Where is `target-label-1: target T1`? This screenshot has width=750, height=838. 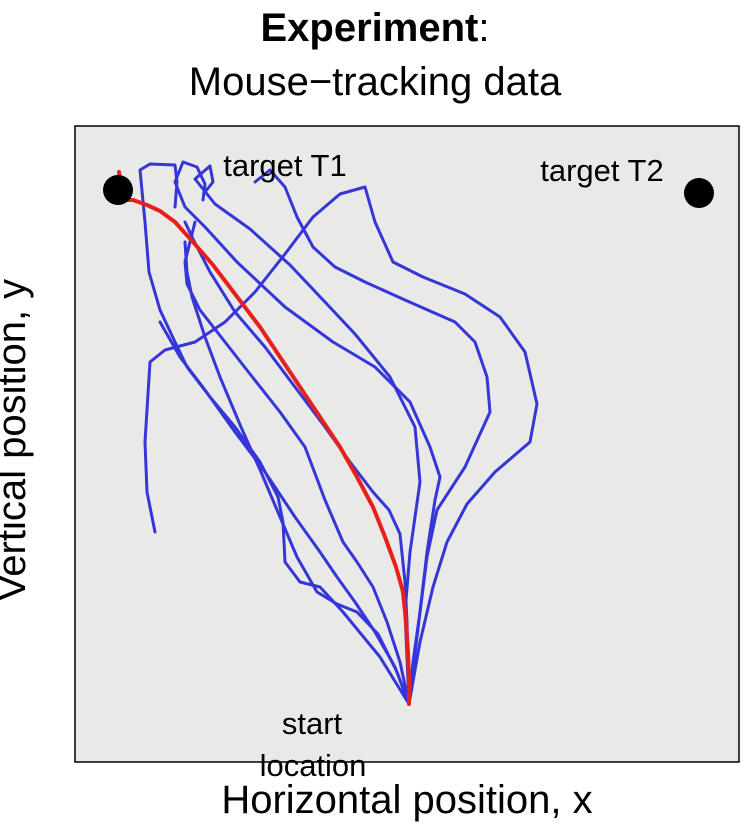 target-label-1: target T1 is located at coordinates (285, 165).